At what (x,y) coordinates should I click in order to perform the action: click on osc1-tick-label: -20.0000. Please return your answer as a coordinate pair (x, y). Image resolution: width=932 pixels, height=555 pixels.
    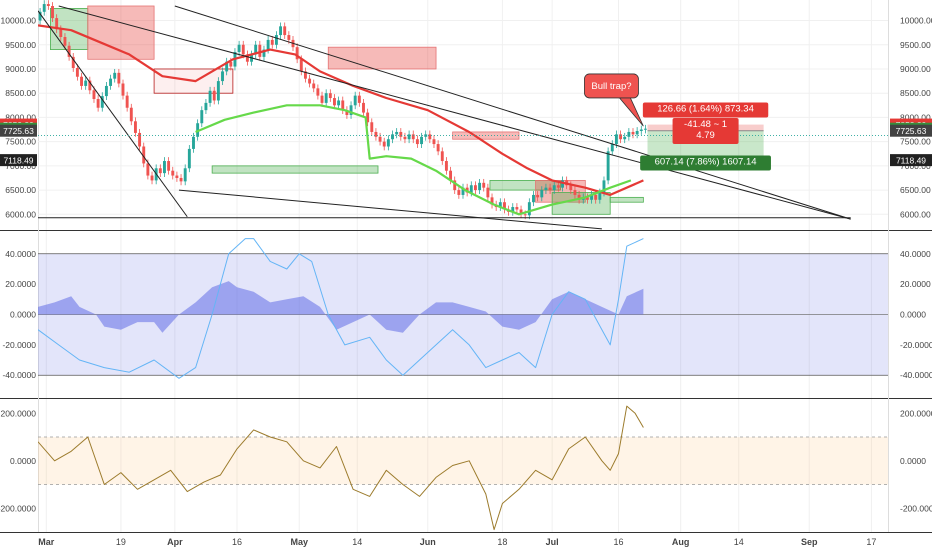
    Looking at the image, I should click on (916, 345).